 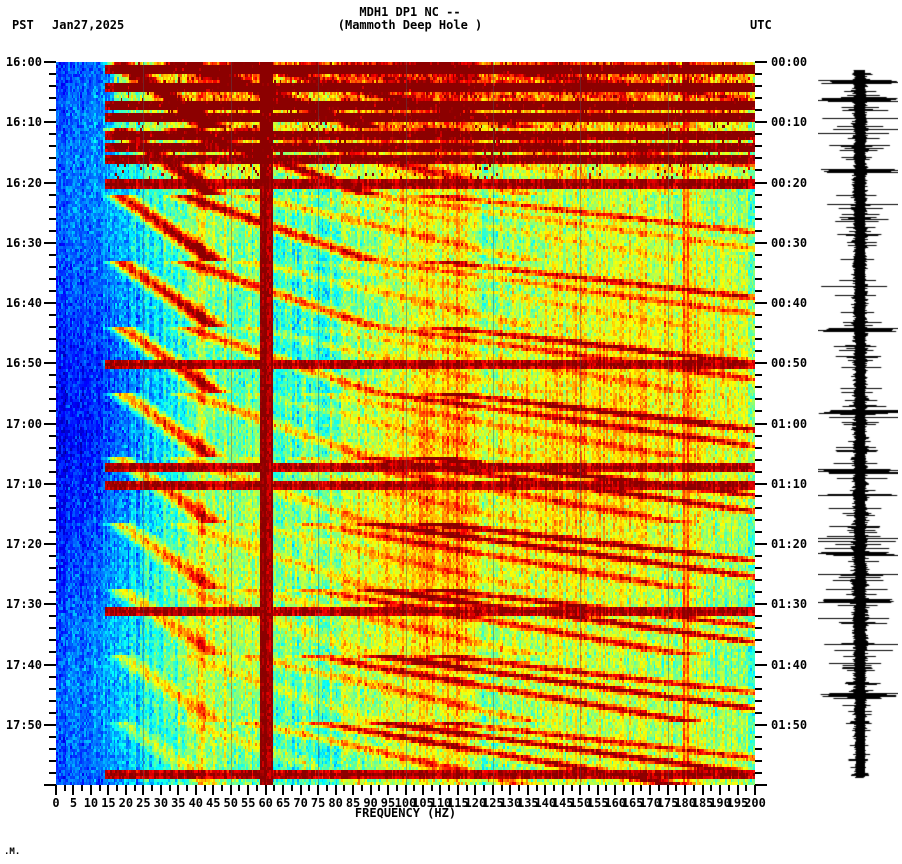 What do you see at coordinates (230, 803) in the screenshot?
I see `frequency-tick-label: 50` at bounding box center [230, 803].